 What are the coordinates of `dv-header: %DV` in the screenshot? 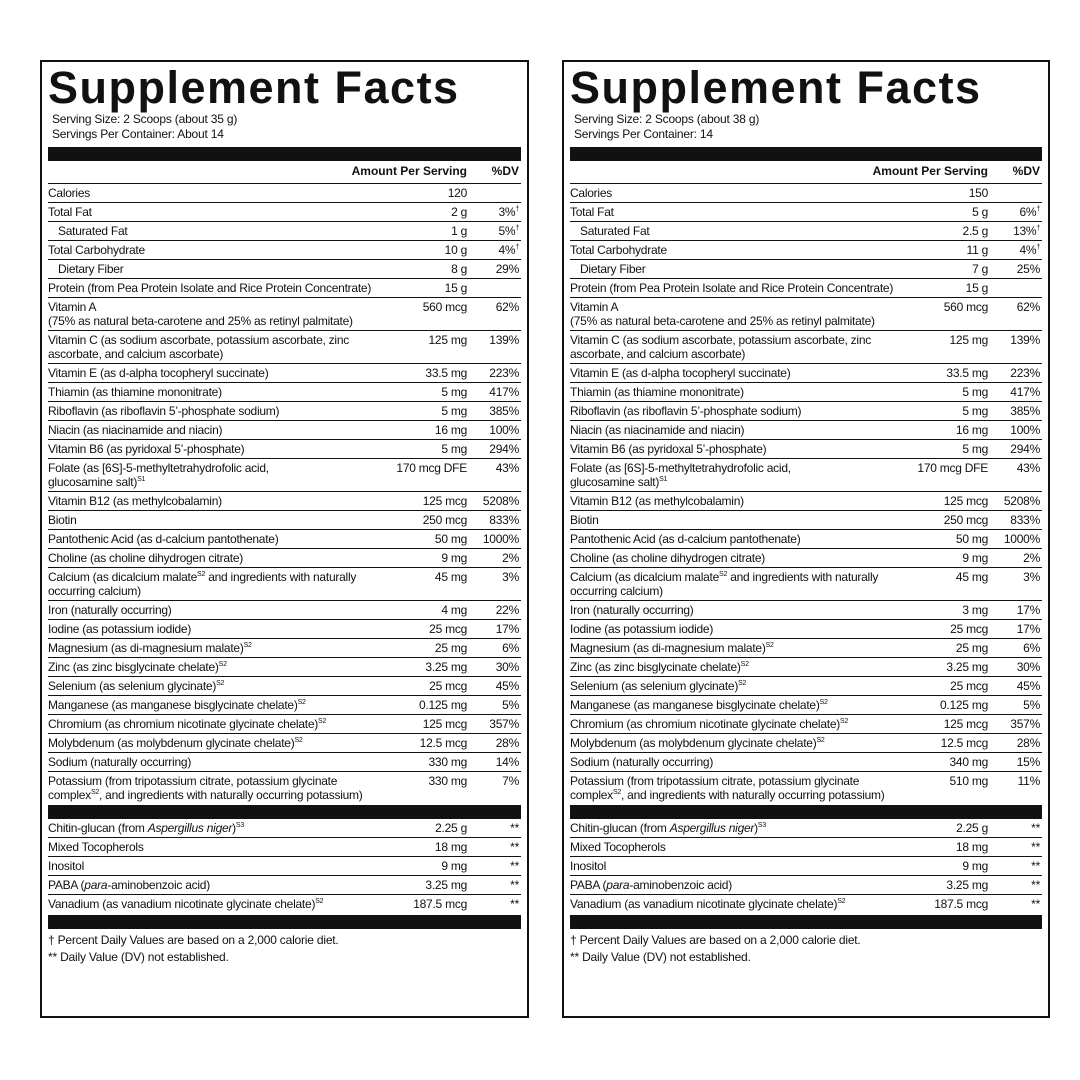 It's located at (1026, 171).